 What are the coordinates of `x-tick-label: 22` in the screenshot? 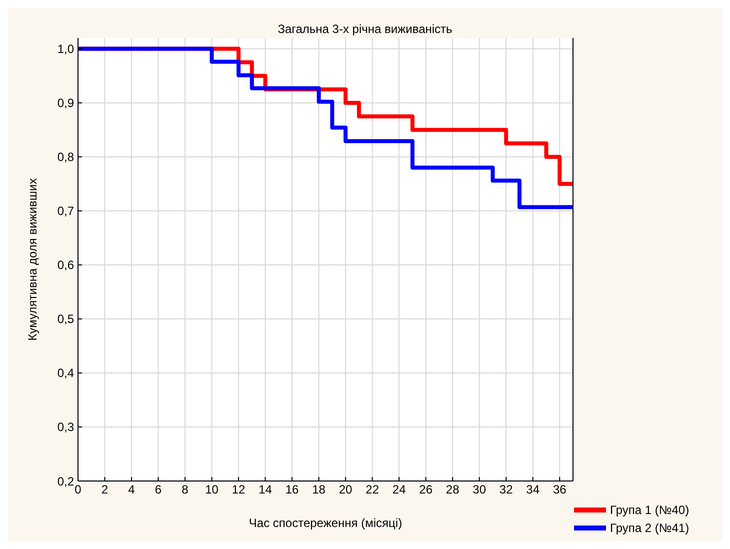 It's located at (373, 489).